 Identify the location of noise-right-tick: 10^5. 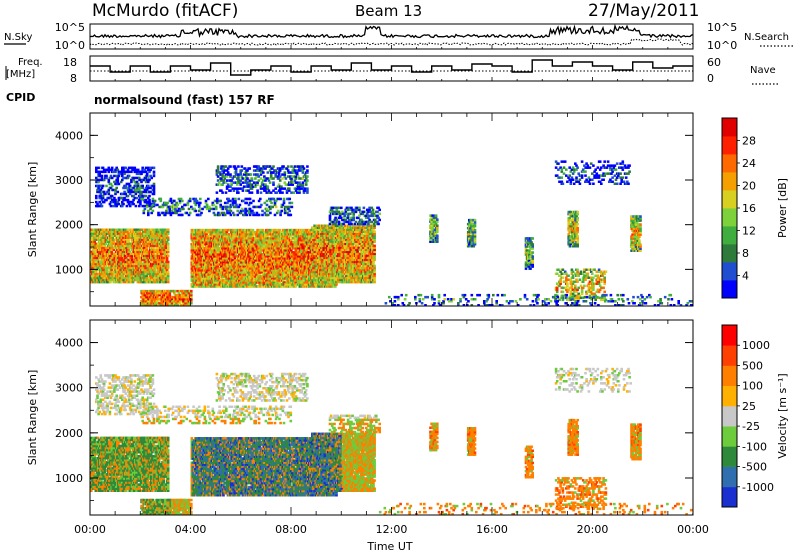
(722, 27).